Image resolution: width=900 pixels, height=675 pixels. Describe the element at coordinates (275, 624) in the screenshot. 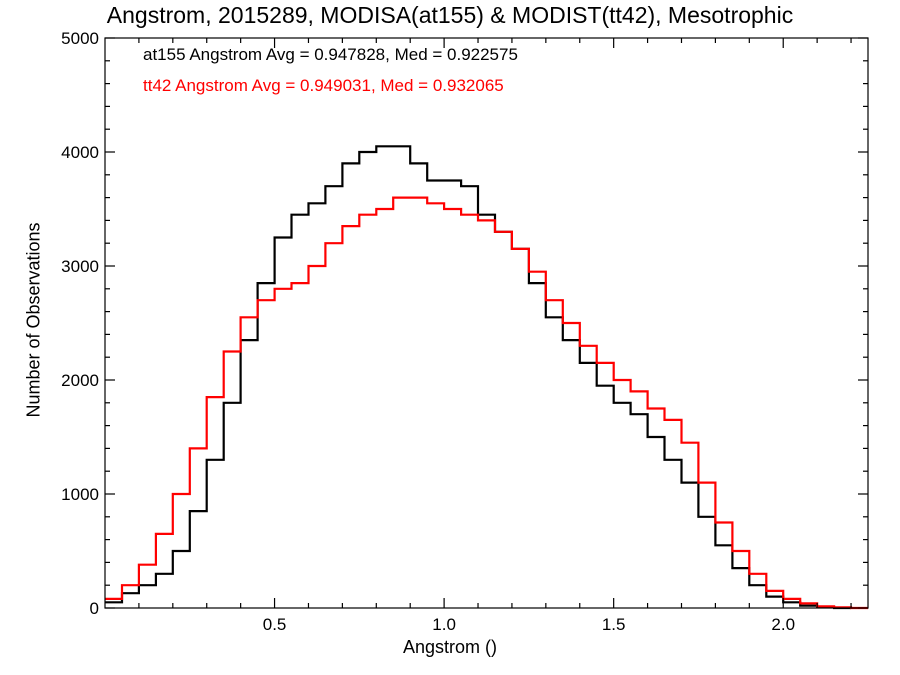

I see `x-tick-label: 0.5` at that location.